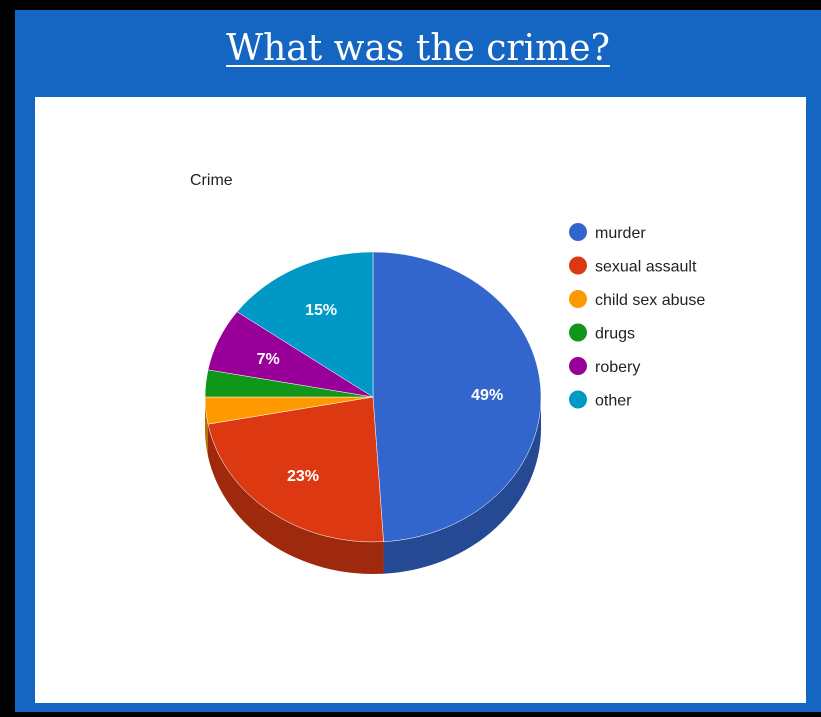 This screenshot has height=717, width=821. Describe the element at coordinates (487, 395) in the screenshot. I see `slice-label-murder: 49%` at that location.